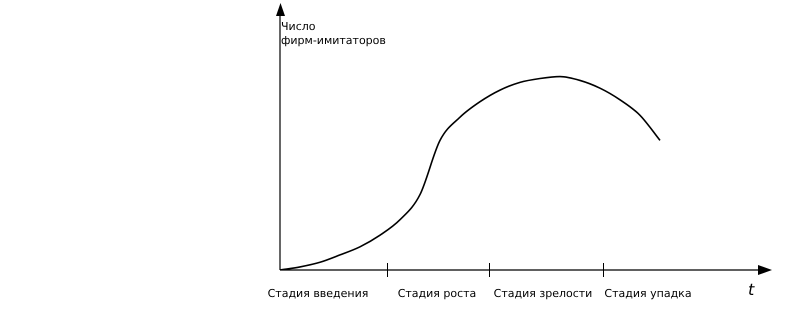 The height and width of the screenshot is (331, 787). Describe the element at coordinates (648, 293) in the screenshot. I see `text: Стадия упадка` at that location.